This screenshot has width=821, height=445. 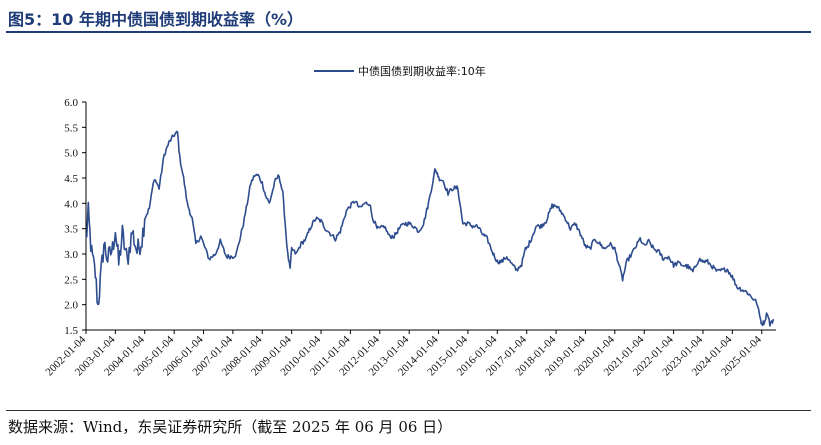 What do you see at coordinates (71, 331) in the screenshot?
I see `y-tick-label: 1.5` at bounding box center [71, 331].